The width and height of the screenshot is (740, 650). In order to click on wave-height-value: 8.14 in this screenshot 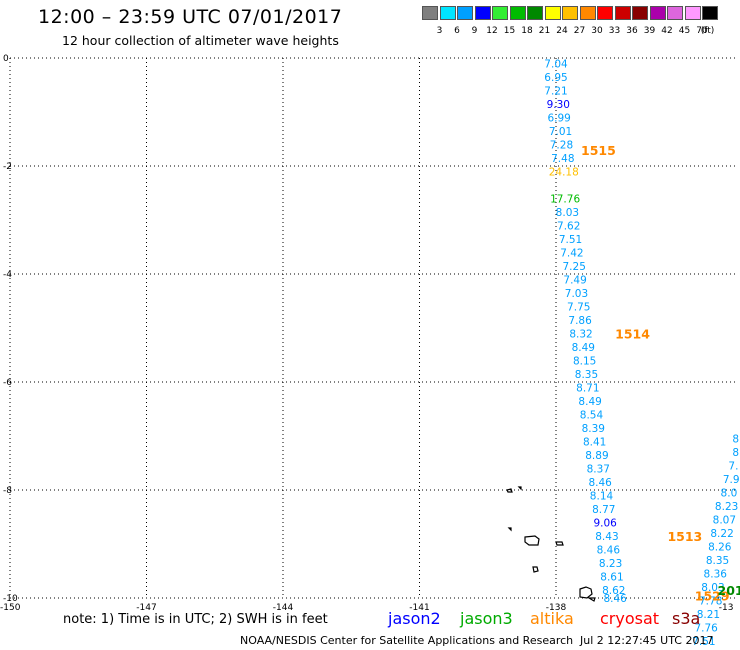, I will do `click(602, 496)`.